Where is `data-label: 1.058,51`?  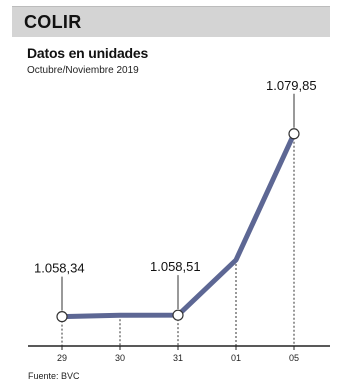 data-label: 1.058,51 is located at coordinates (175, 266).